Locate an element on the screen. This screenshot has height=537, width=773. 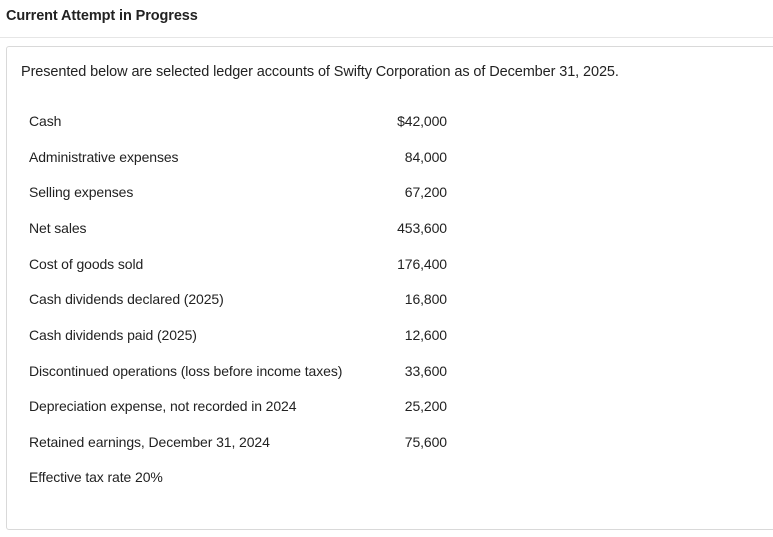
account-name: Net sales is located at coordinates (58, 227).